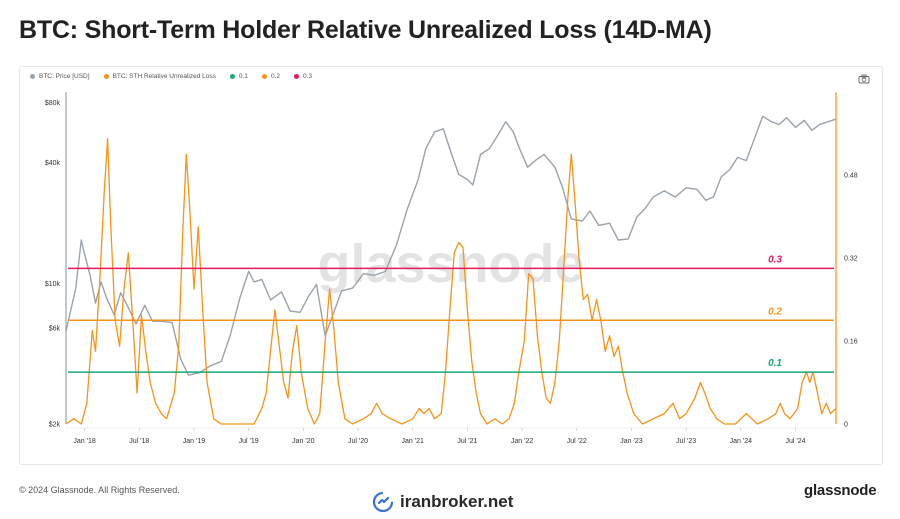  I want to click on x-tick-label: Jul '23, so click(686, 441).